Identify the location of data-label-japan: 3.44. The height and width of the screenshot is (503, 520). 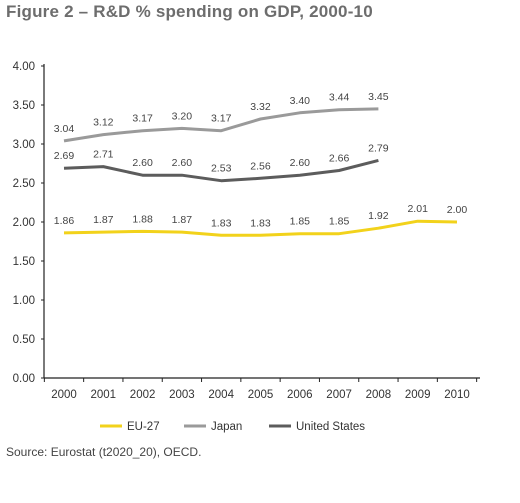
(339, 98).